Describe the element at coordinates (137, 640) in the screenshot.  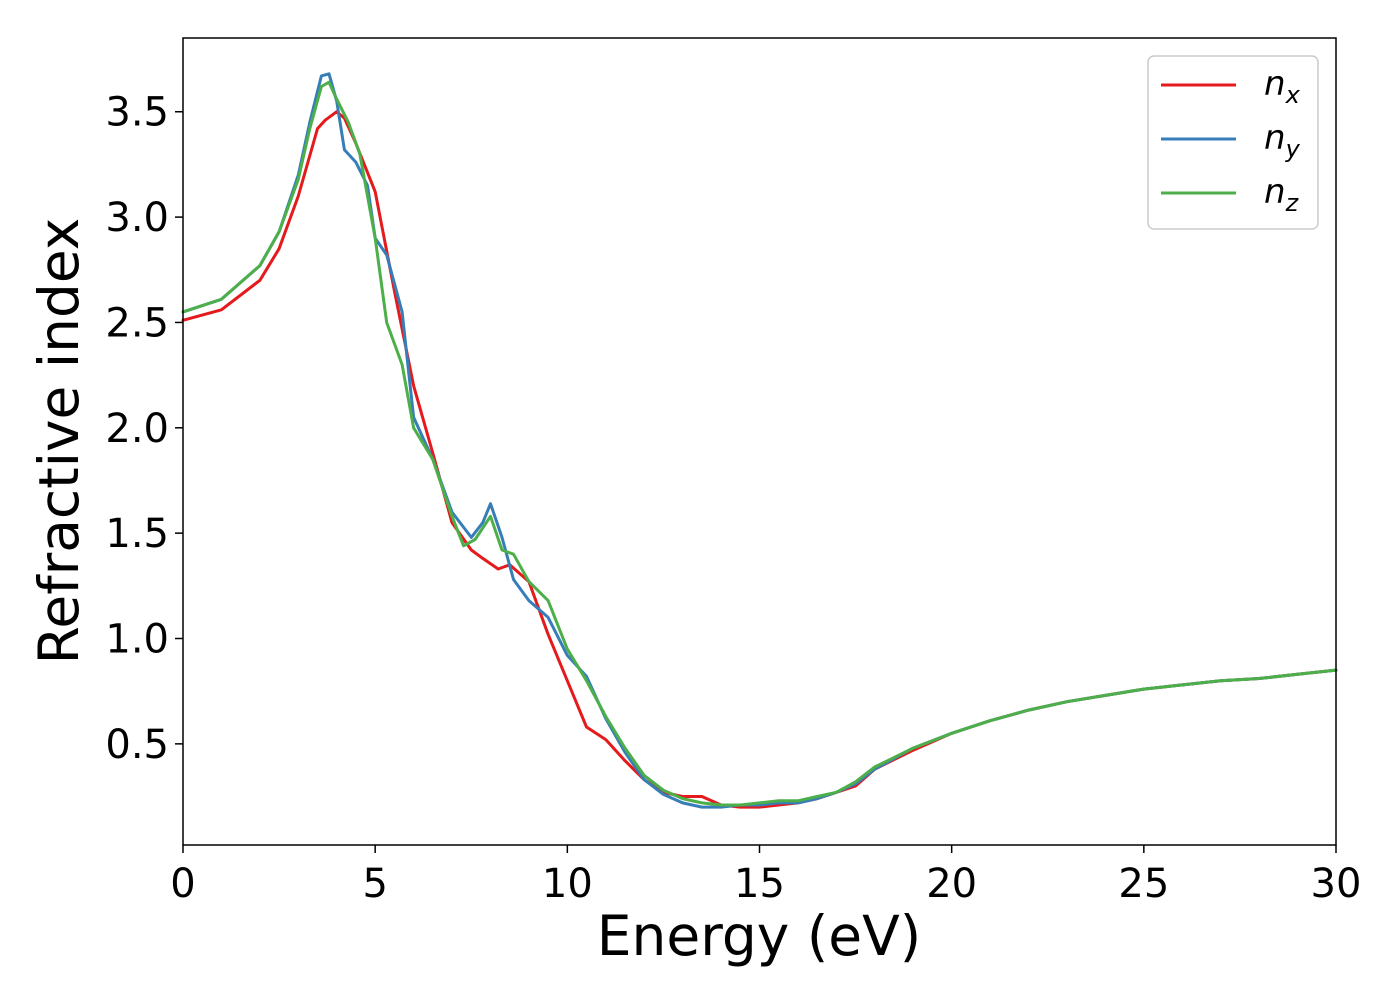
I see `y-tick-label: 1.0` at that location.